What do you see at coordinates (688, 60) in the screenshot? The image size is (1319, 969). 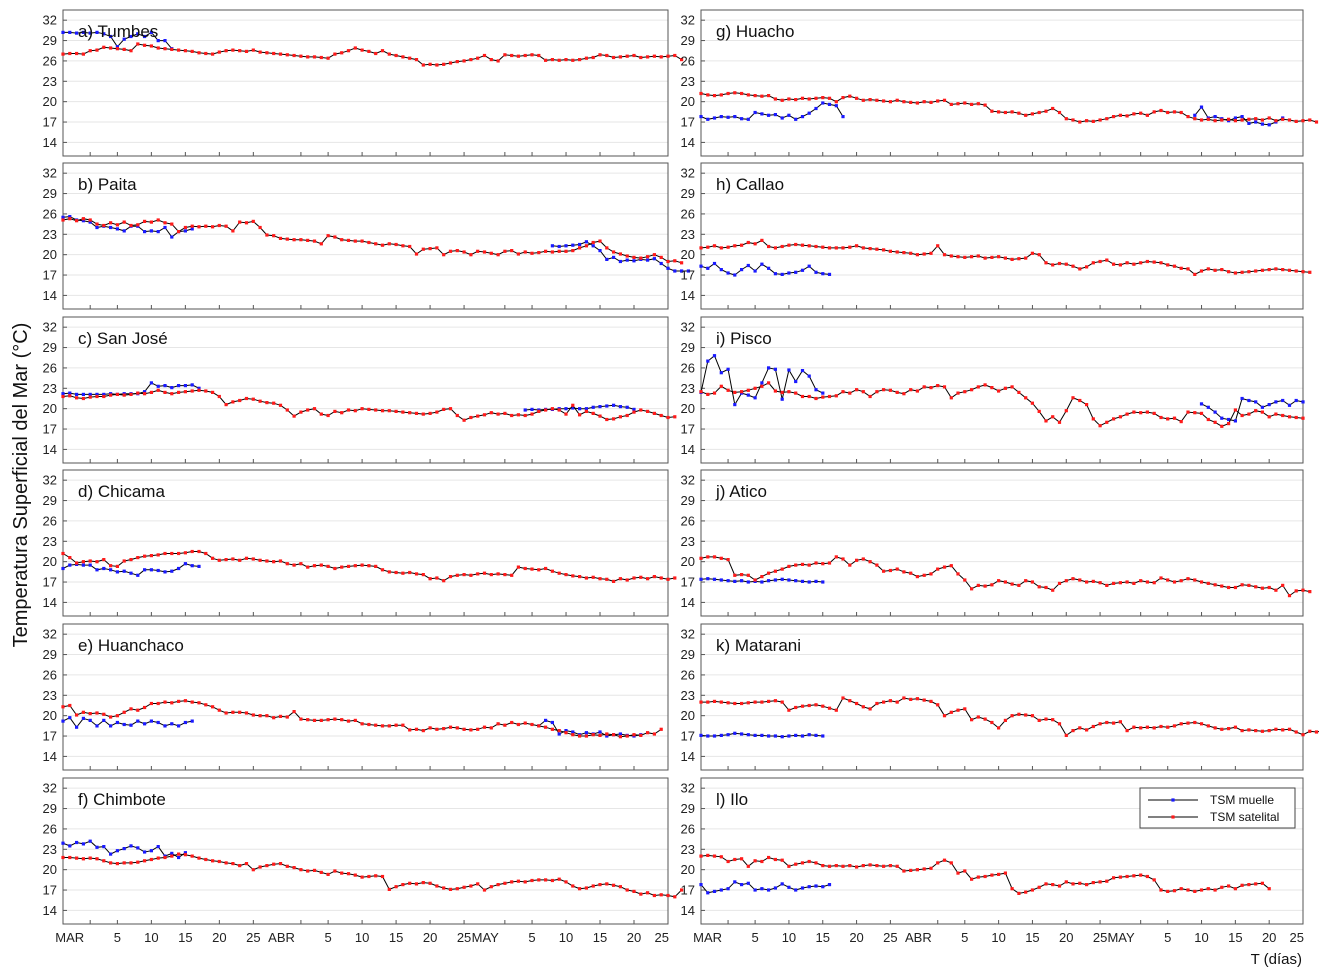 I see `ytick-g-2: 26` at bounding box center [688, 60].